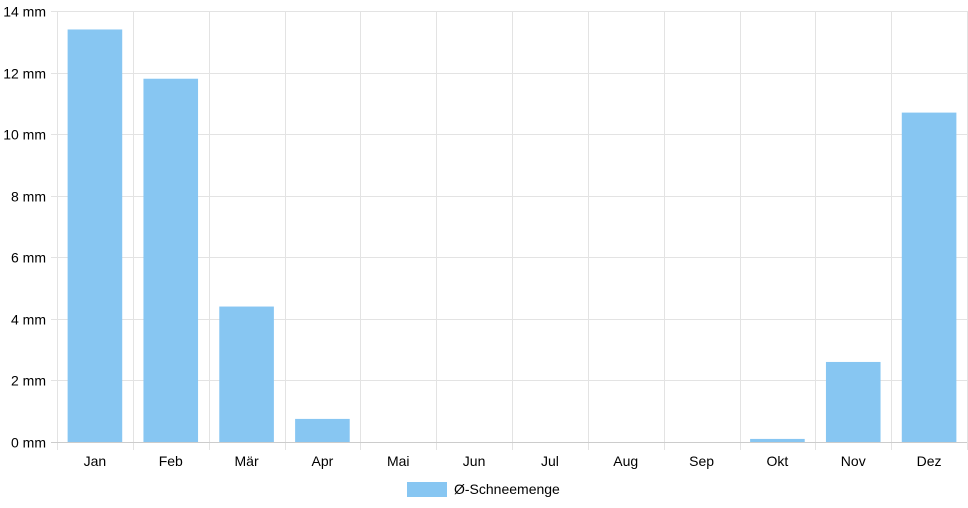  I want to click on x-tick-label: Okt, so click(778, 461).